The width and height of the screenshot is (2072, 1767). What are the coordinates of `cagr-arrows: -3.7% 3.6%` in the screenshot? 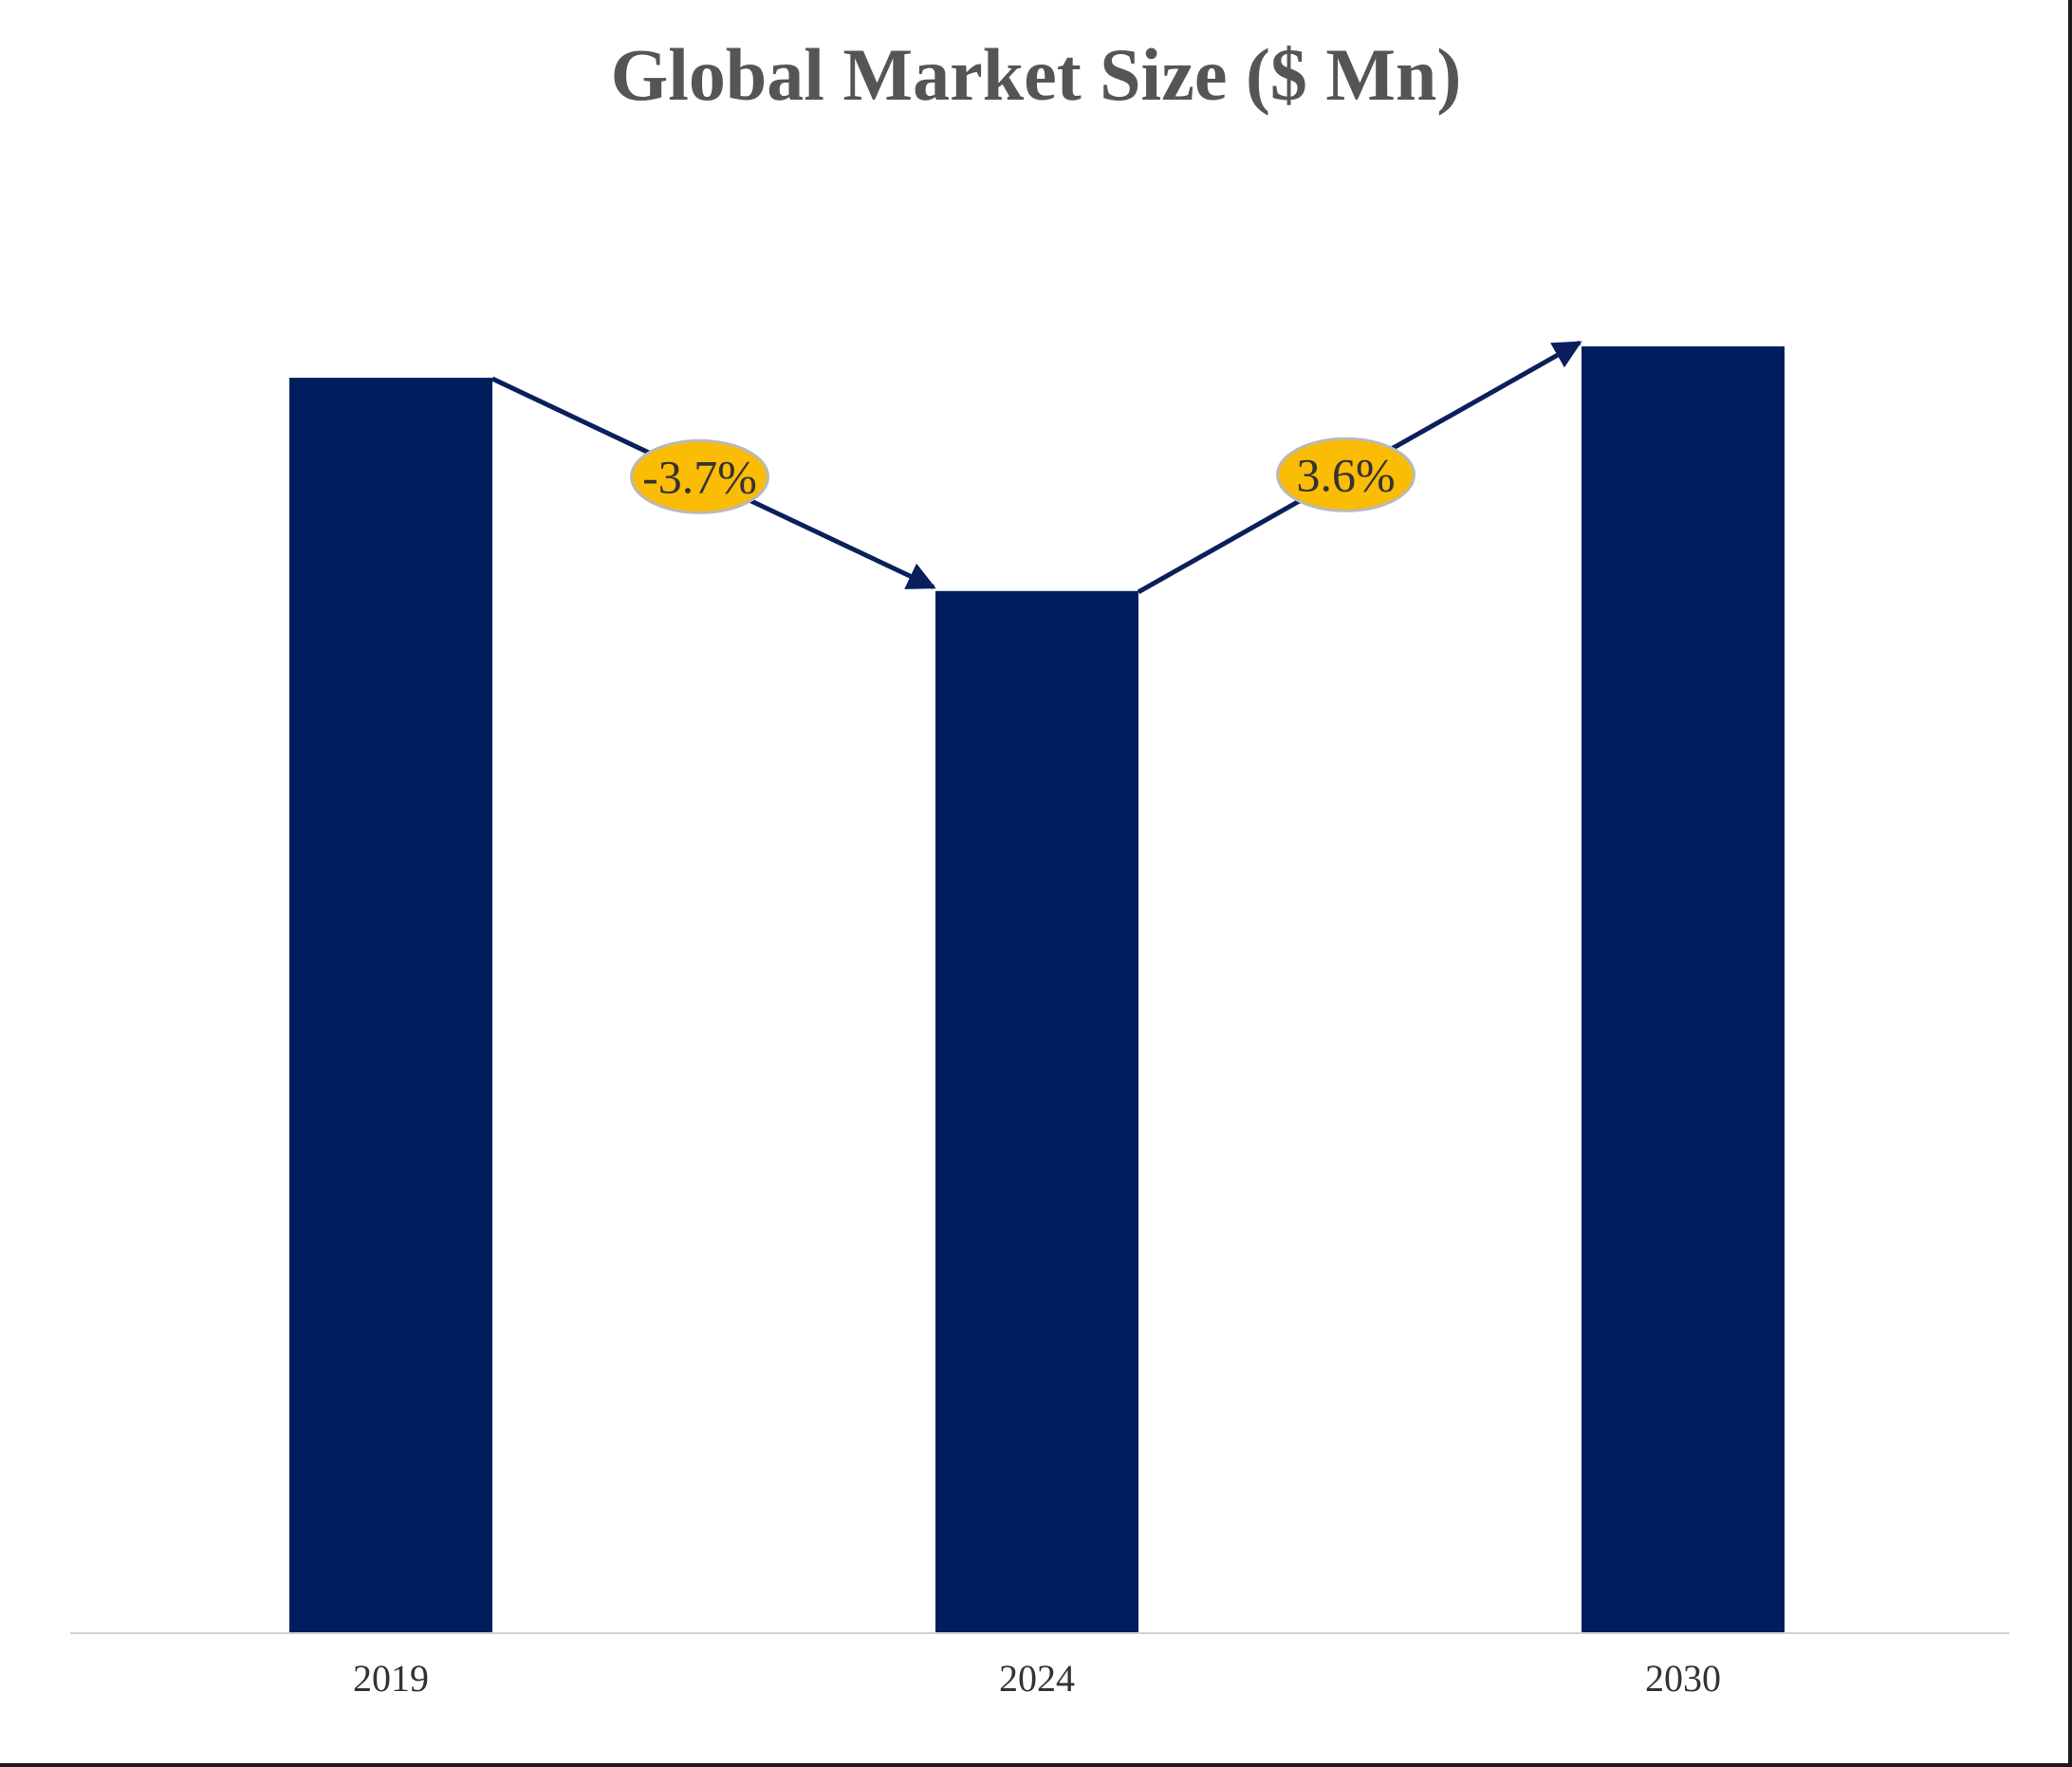 It's located at (1036, 467).